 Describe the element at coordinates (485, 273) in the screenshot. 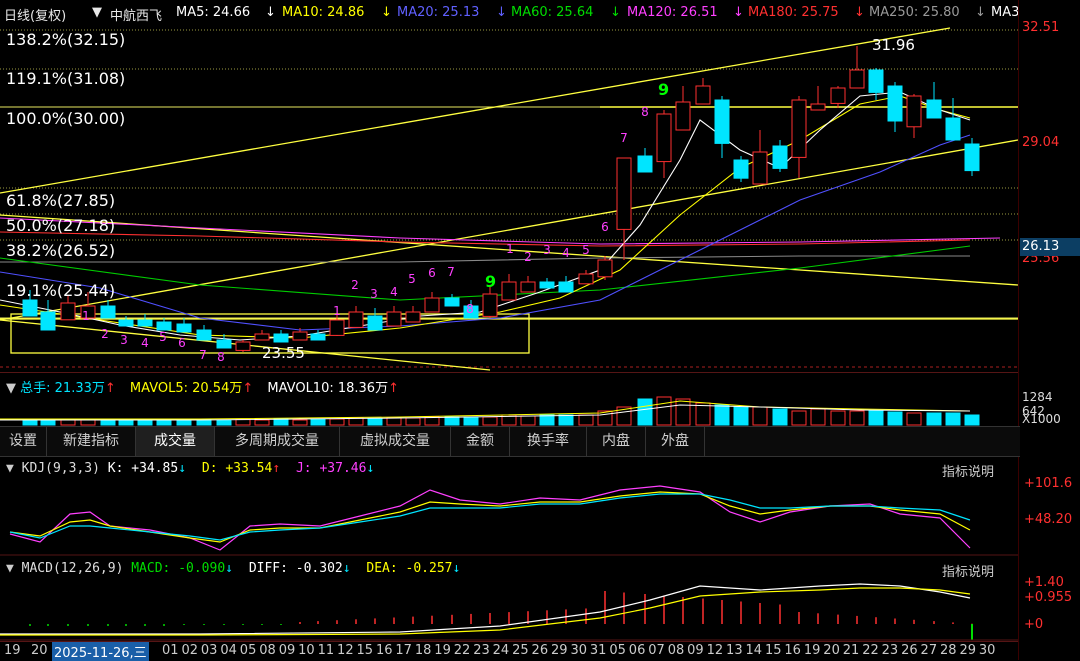

I see `ma60-line` at that location.